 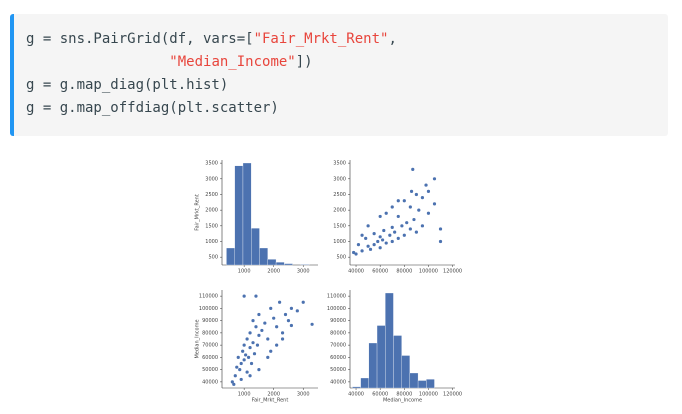 What do you see at coordinates (211, 195) in the screenshot?
I see `y-tick-label: 2500` at bounding box center [211, 195].